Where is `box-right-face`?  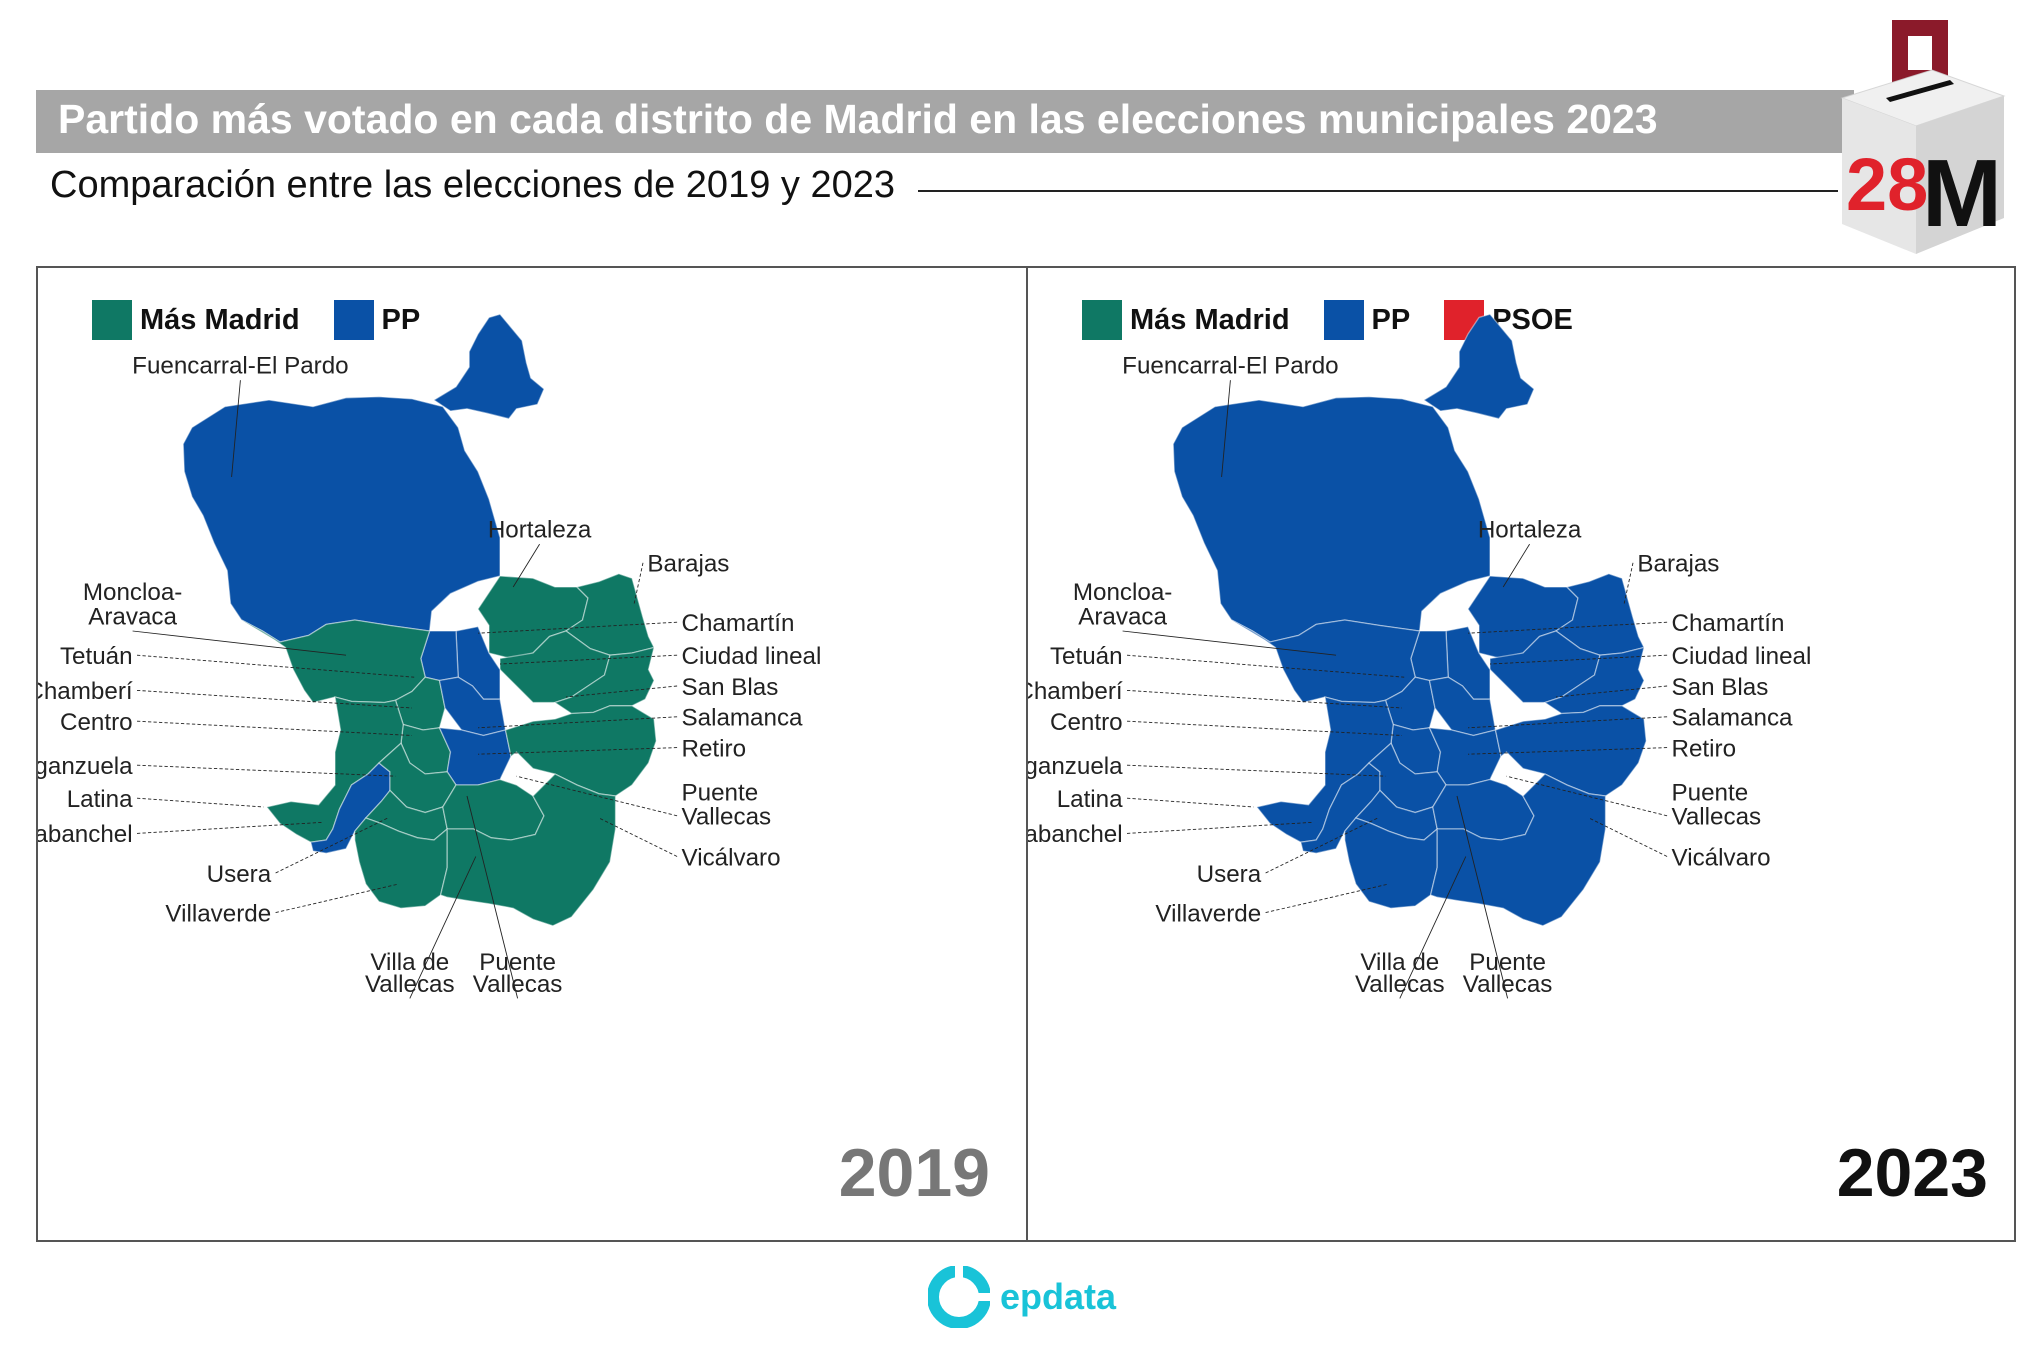
box-right-face is located at coordinates (1960, 175).